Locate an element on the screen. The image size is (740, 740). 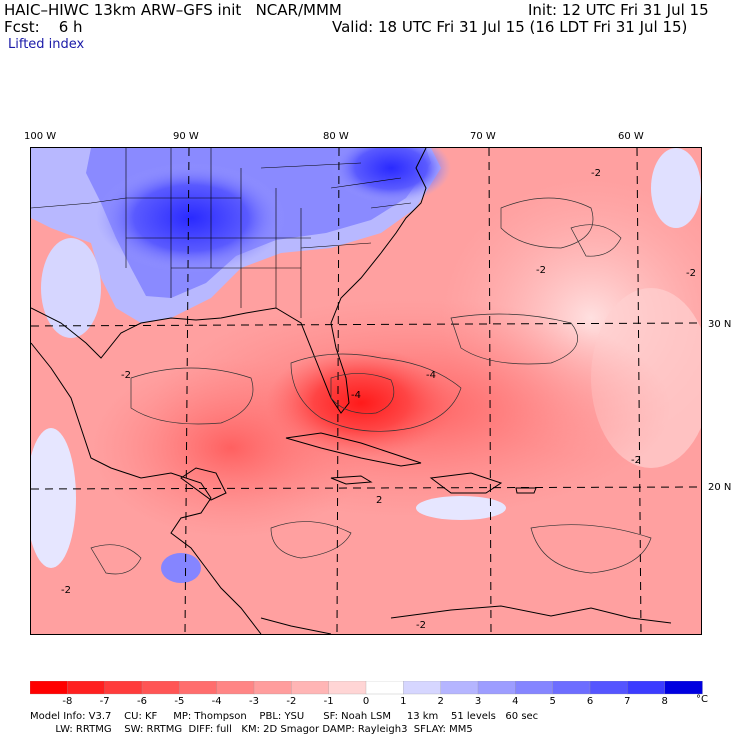
model-title: HAIC–HIWC 13km ARW–GFS init NCAR/MMM is located at coordinates (173, 10).